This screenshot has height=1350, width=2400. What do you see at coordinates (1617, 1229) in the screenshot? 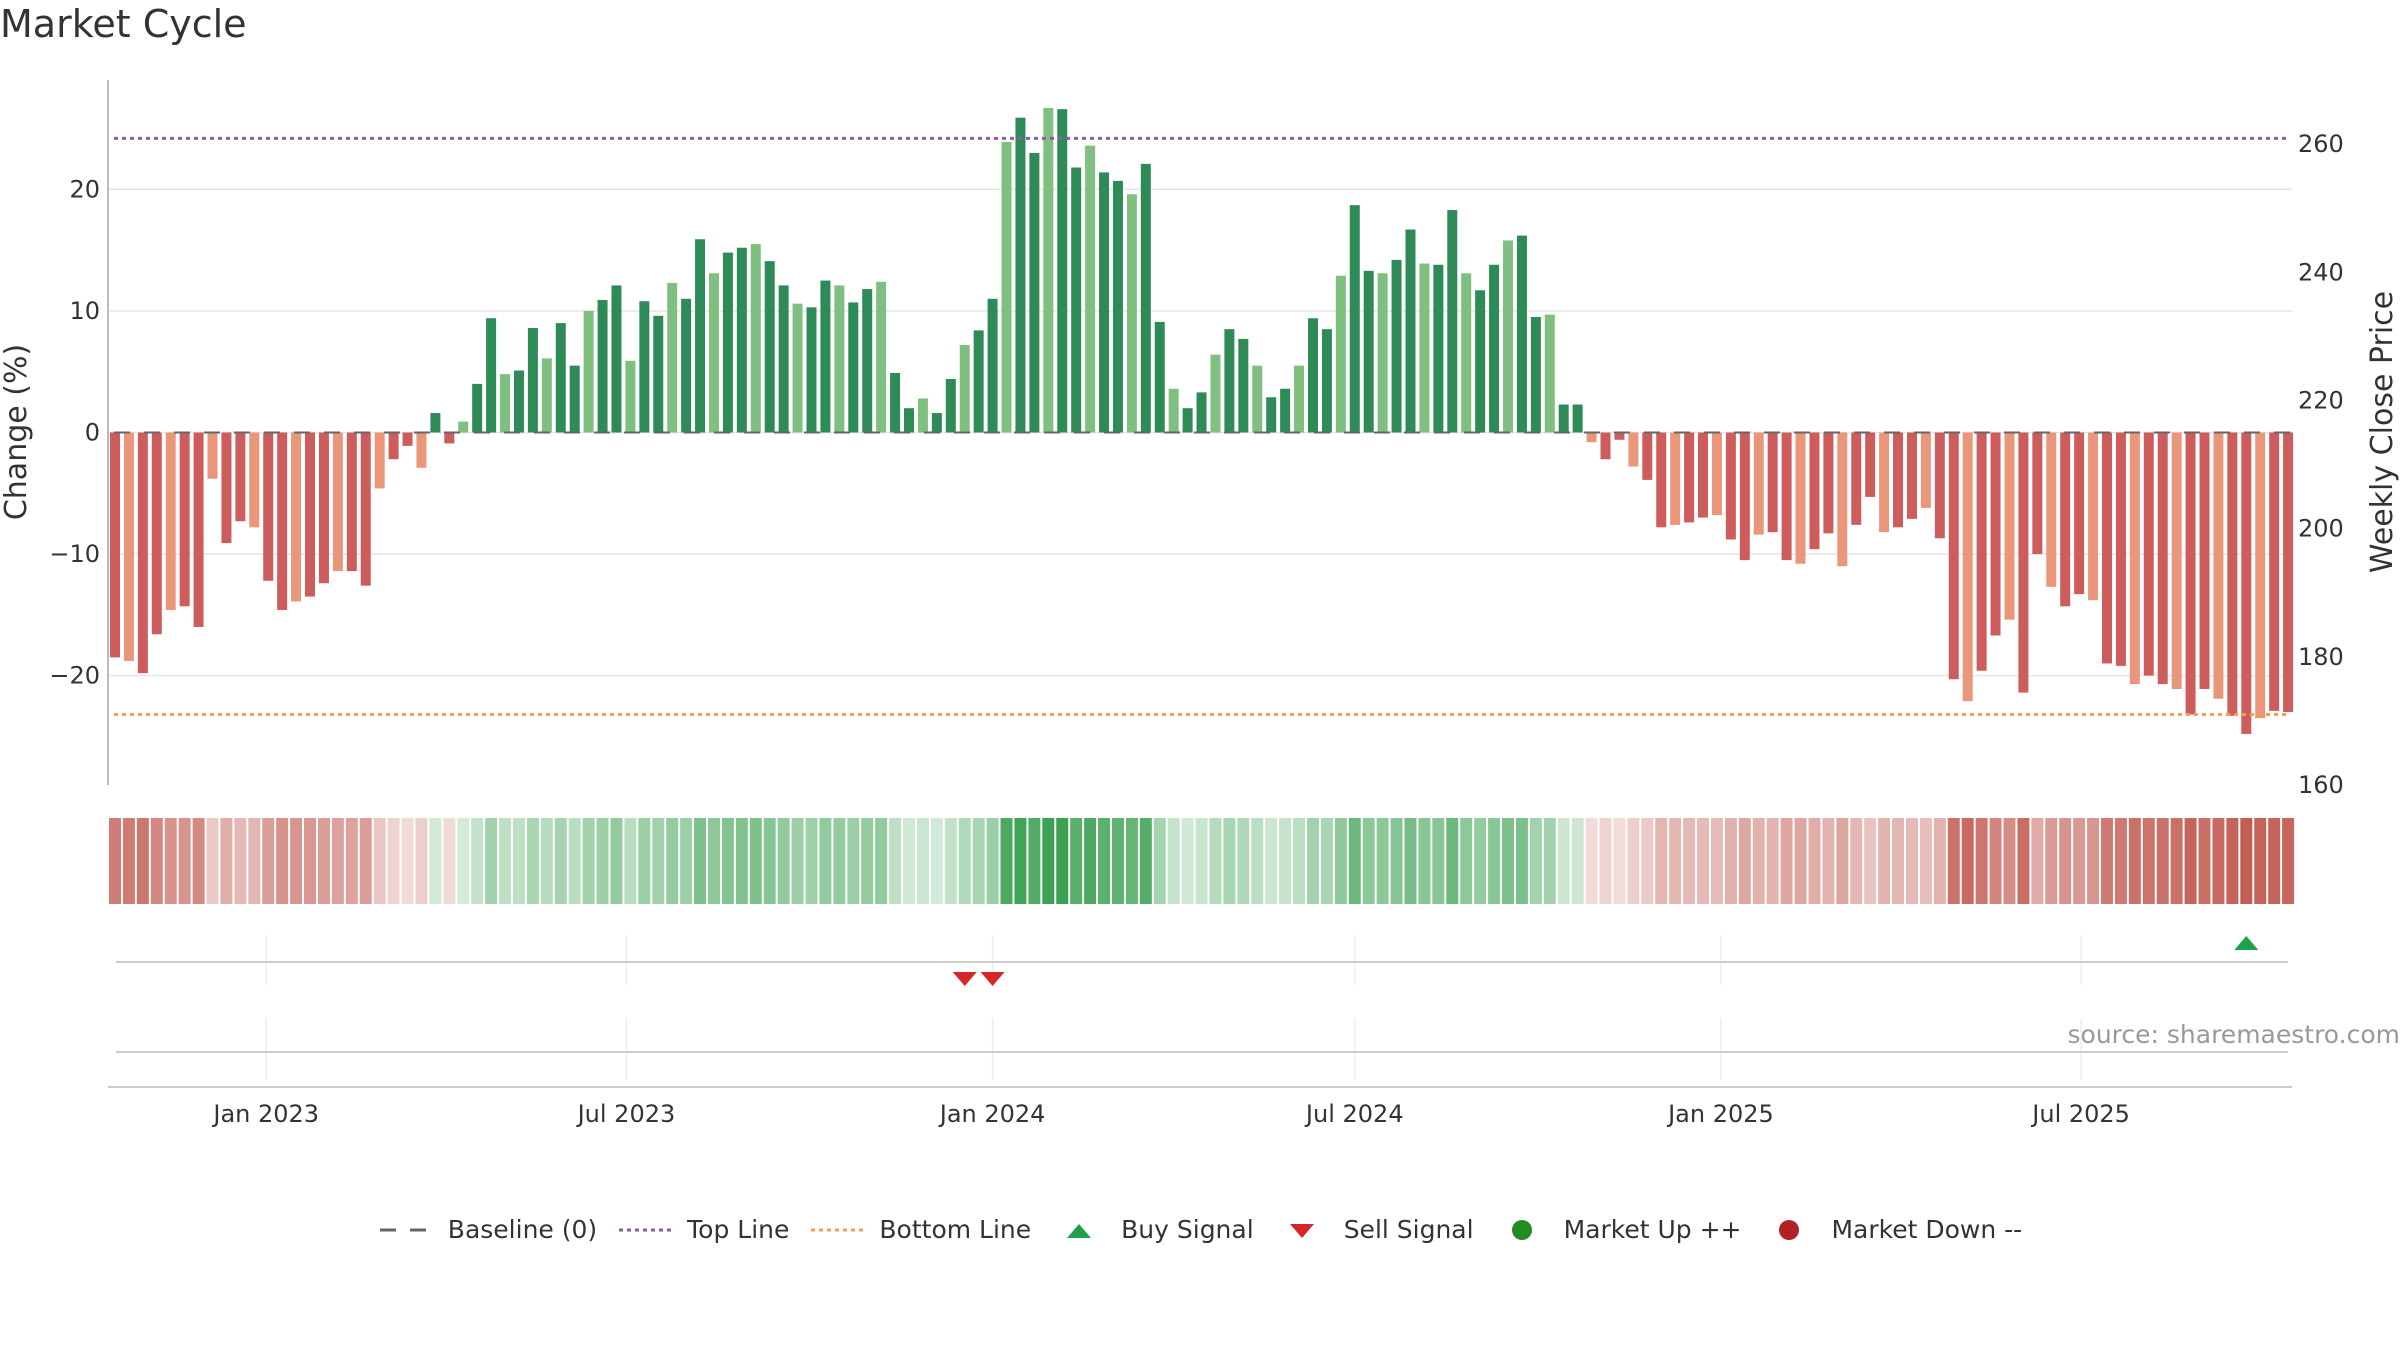
I see `legend-item: Market Up ++` at bounding box center [1617, 1229].